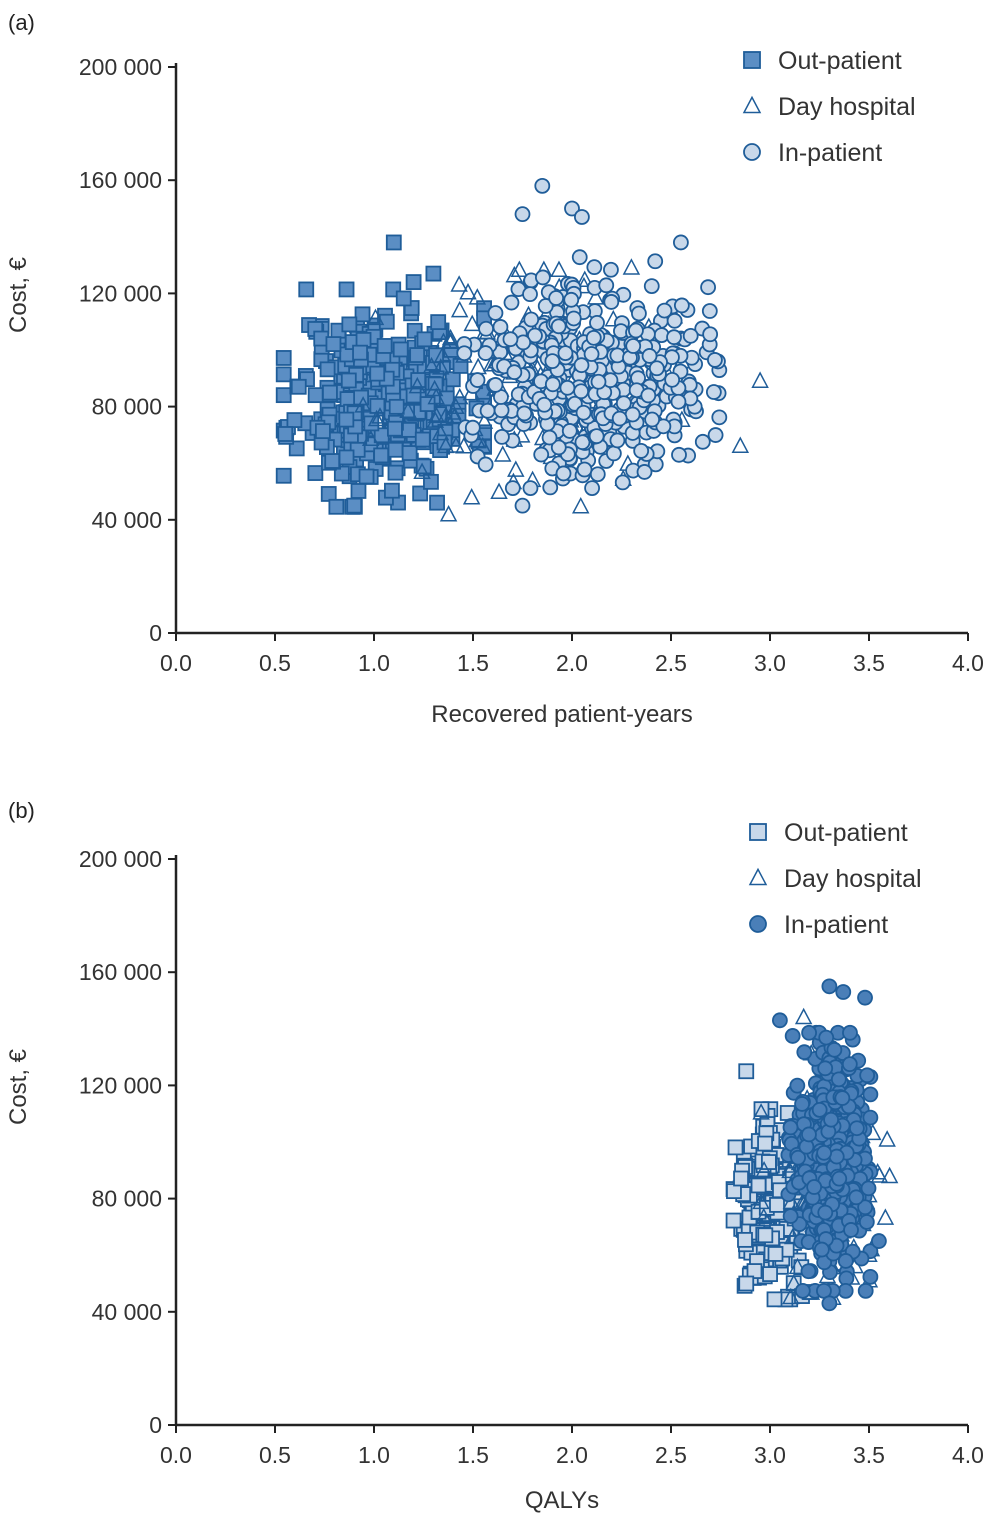 This screenshot has width=988, height=1524. I want to click on series-in-patient, so click(592, 345).